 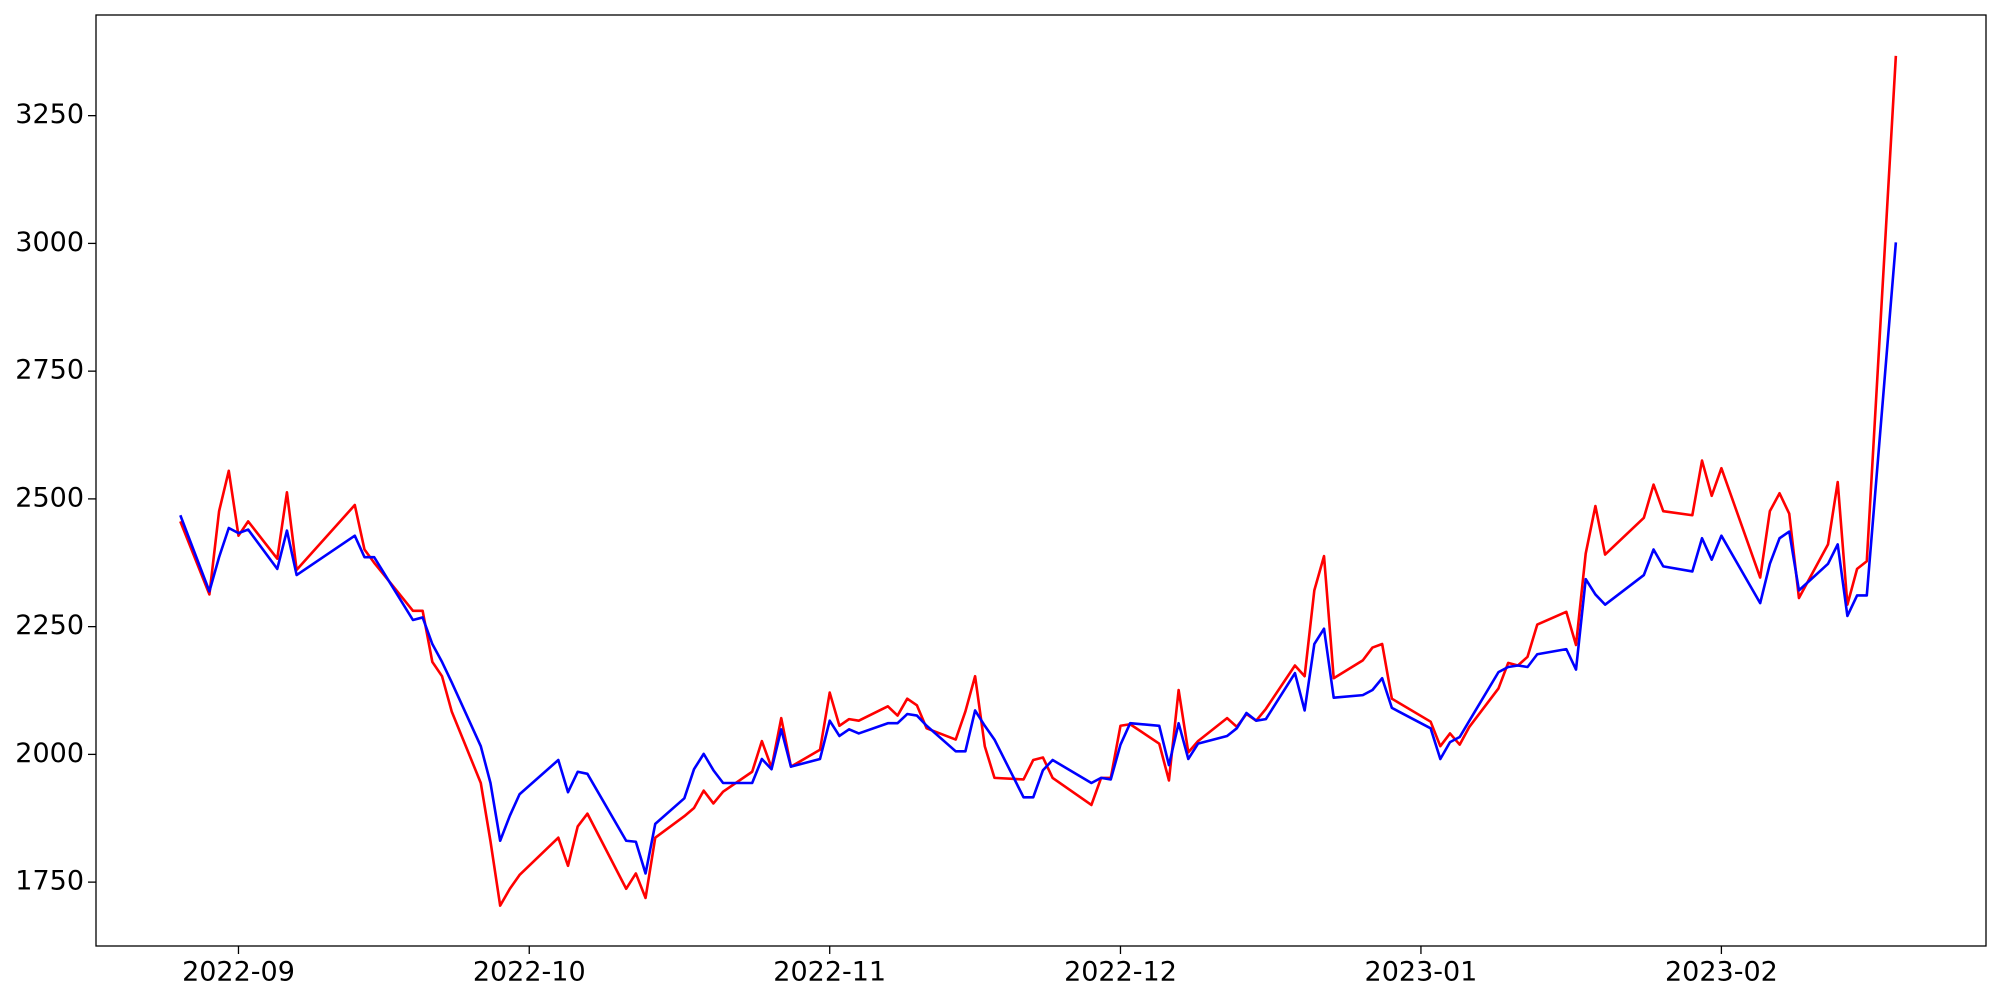 I want to click on y-tick-label: 2750, so click(x=49, y=370).